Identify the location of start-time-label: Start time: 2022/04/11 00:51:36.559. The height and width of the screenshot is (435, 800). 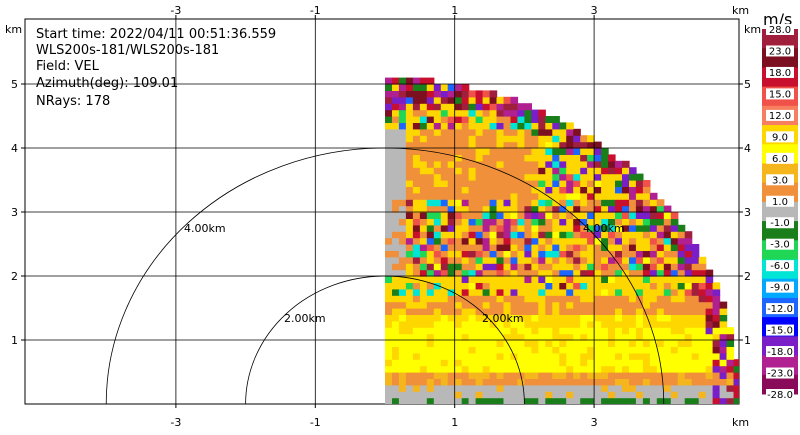
(156, 34).